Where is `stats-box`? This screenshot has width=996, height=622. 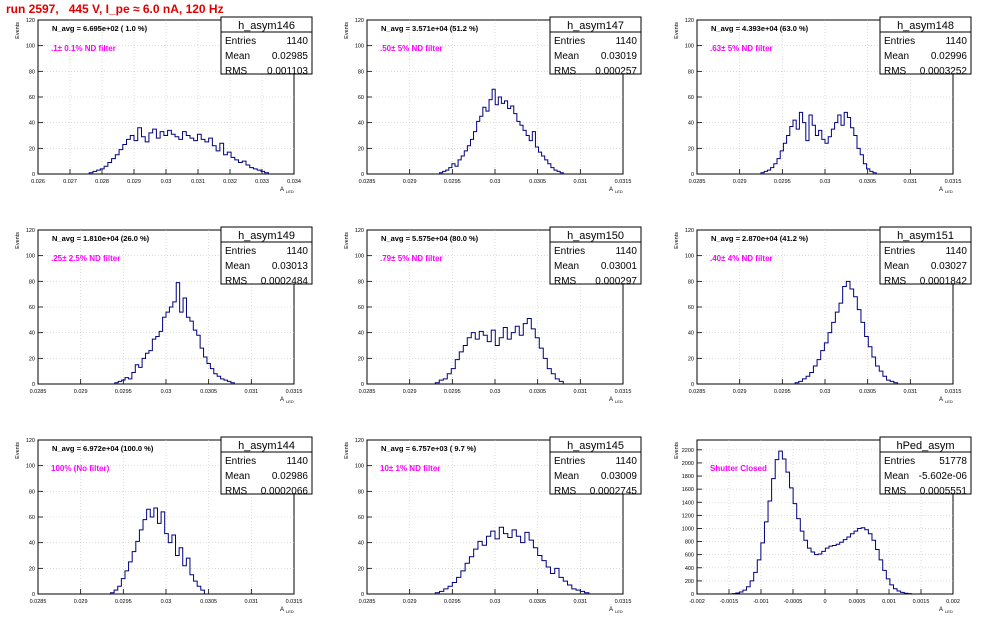
stats-box is located at coordinates (266, 465).